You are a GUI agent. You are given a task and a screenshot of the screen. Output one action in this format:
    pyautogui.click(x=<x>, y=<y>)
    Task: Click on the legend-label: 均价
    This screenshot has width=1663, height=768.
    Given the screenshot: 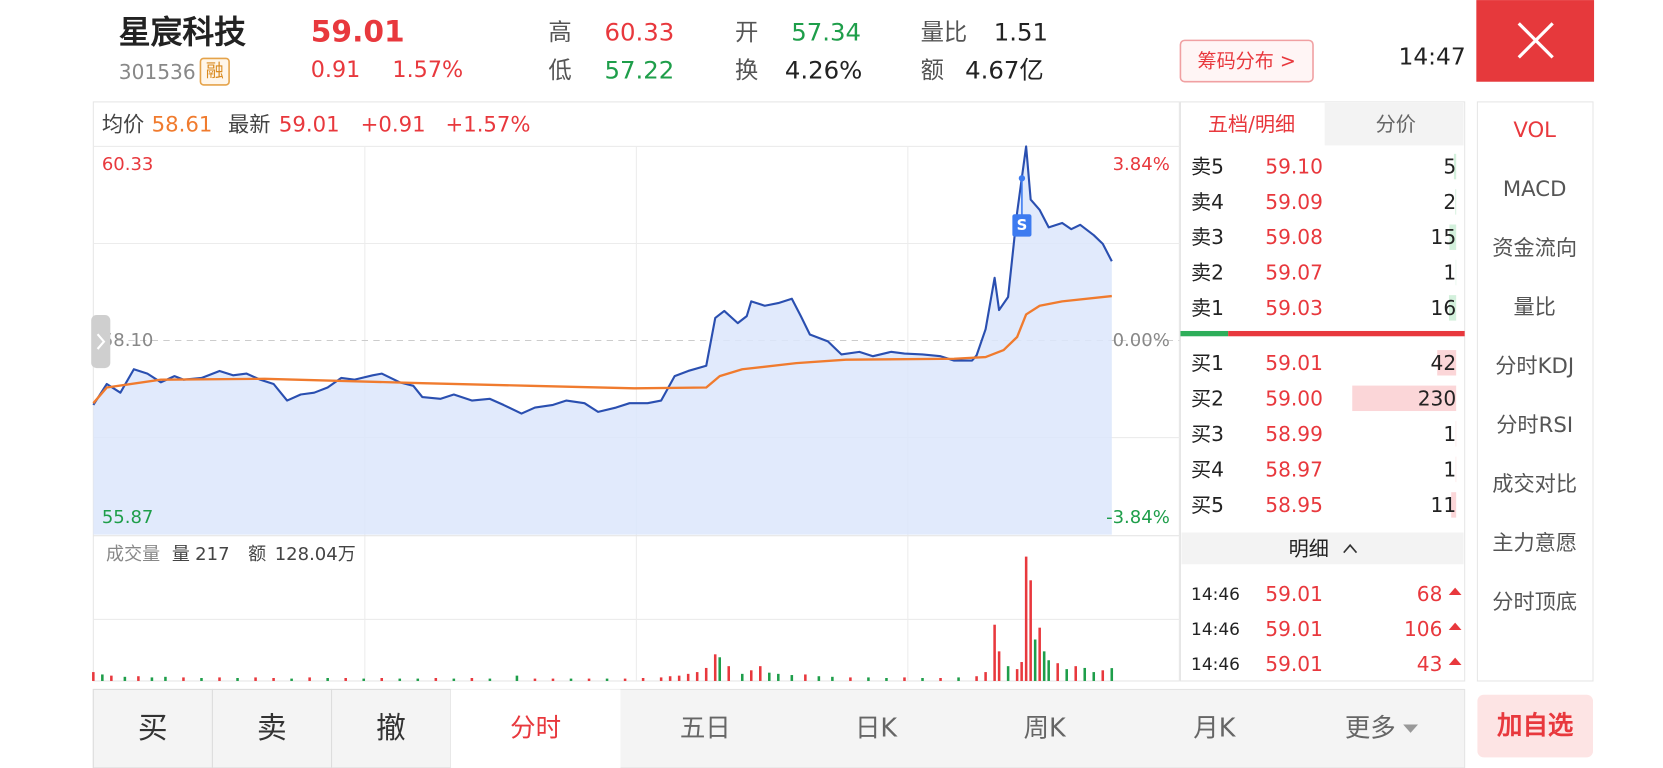 What is the action you would take?
    pyautogui.click(x=123, y=125)
    